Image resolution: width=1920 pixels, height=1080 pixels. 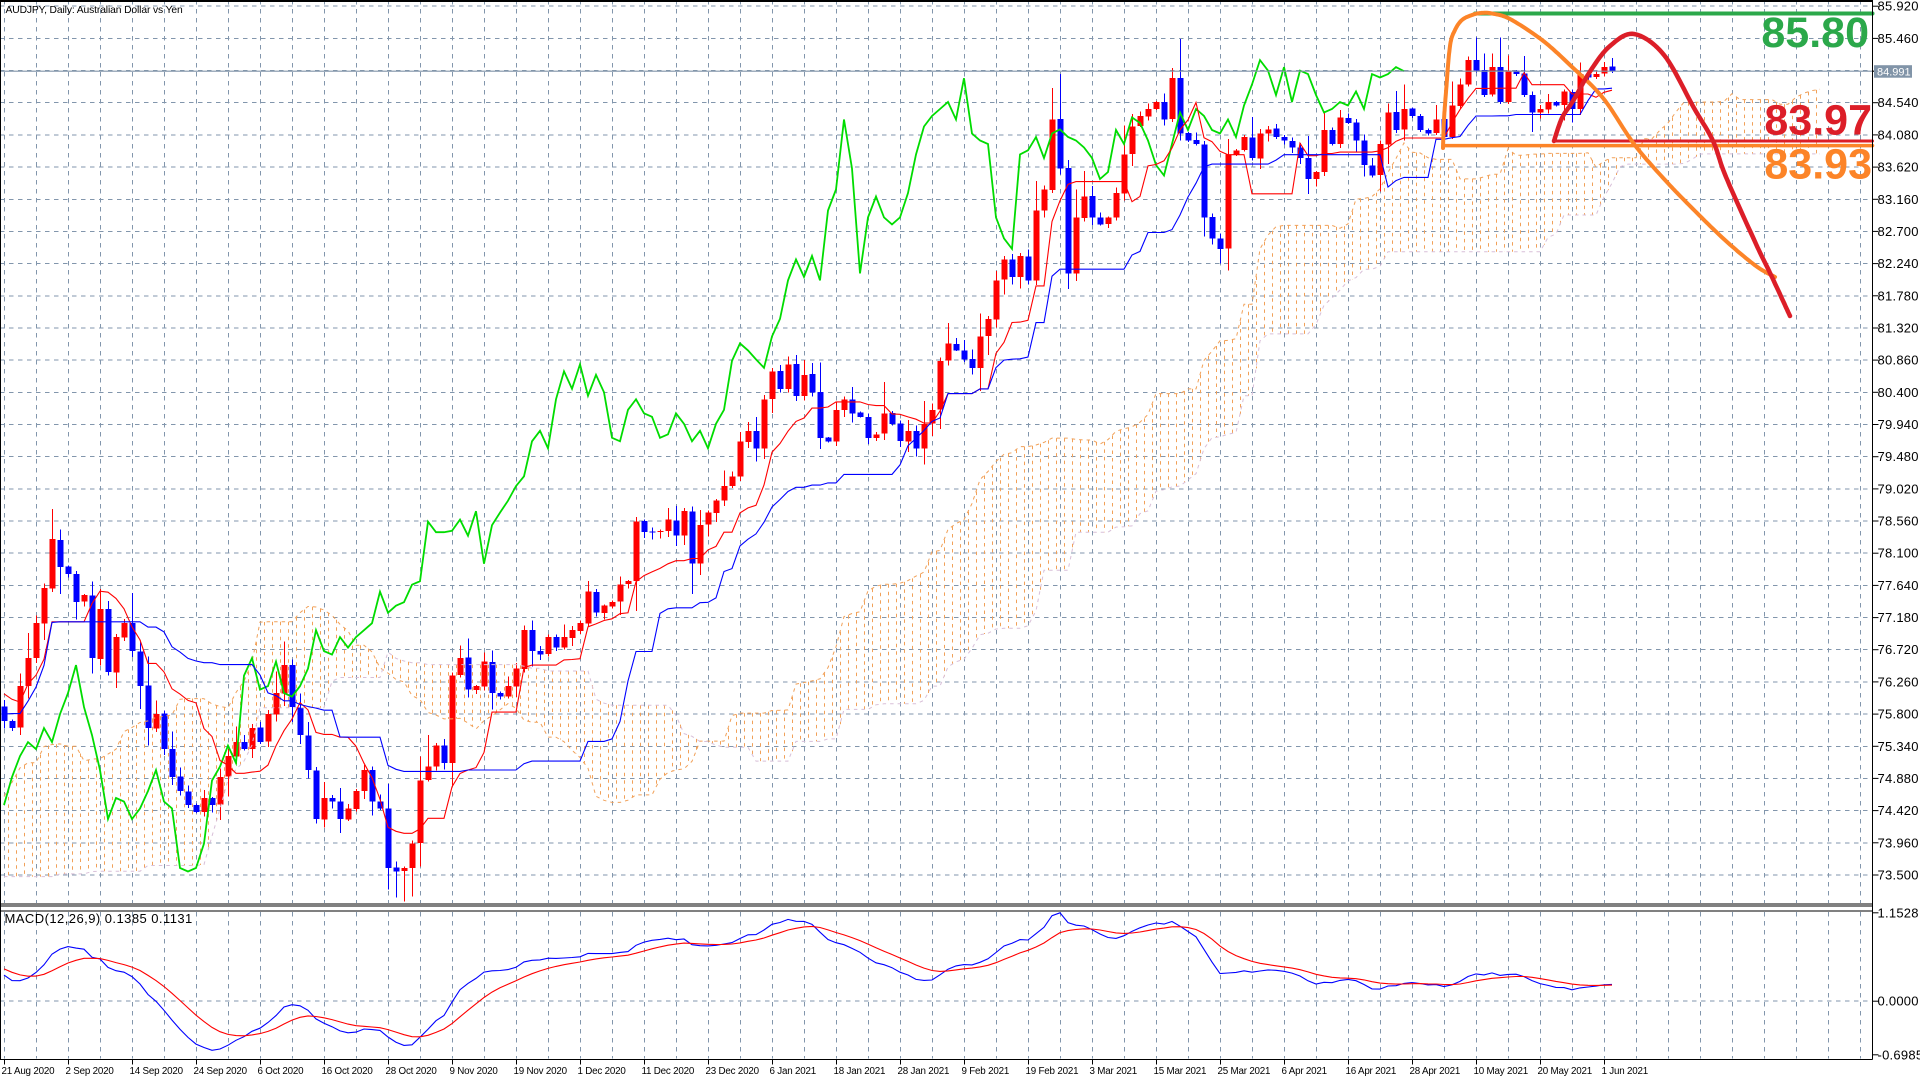 I want to click on svg-text: 77.180, so click(x=1898, y=617).